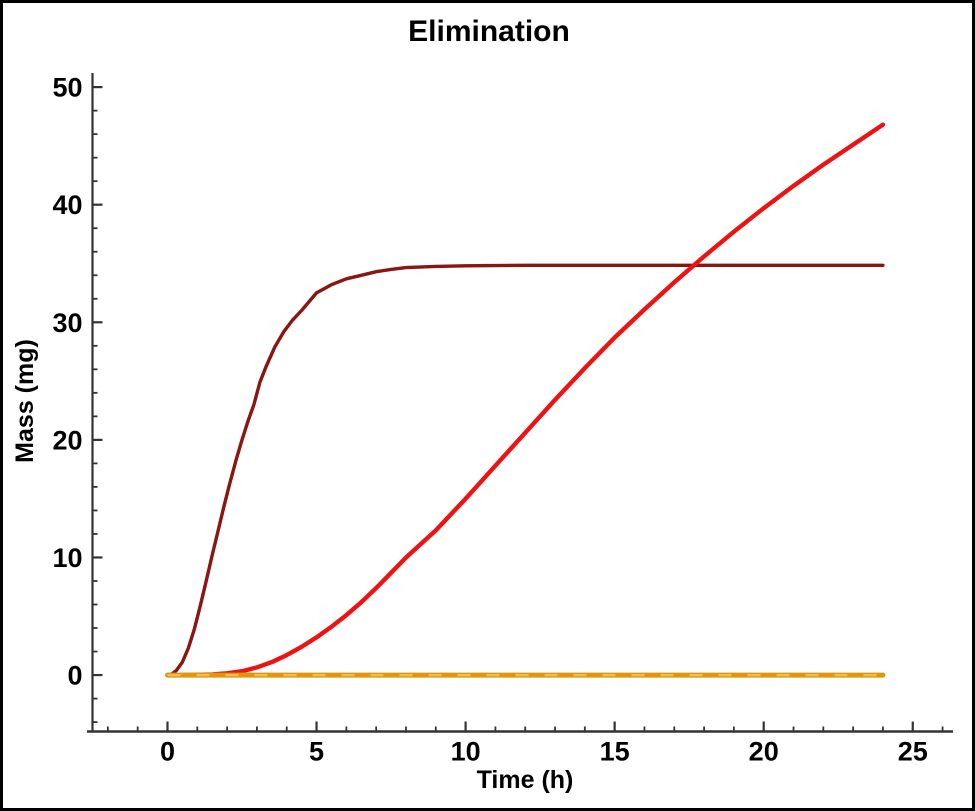  What do you see at coordinates (489, 31) in the screenshot?
I see `chart-title: Elimination` at bounding box center [489, 31].